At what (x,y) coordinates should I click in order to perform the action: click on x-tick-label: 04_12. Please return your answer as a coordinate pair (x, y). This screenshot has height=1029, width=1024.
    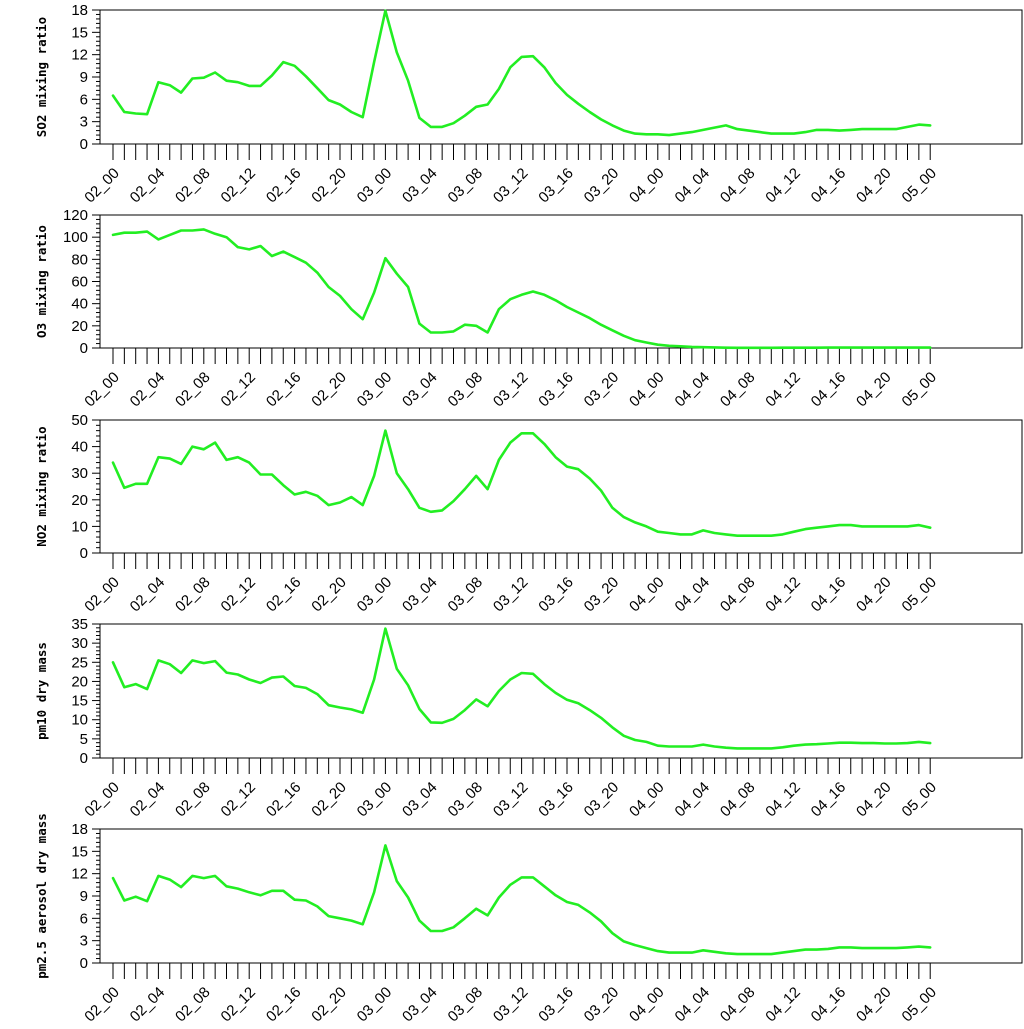
    Looking at the image, I should click on (783, 800).